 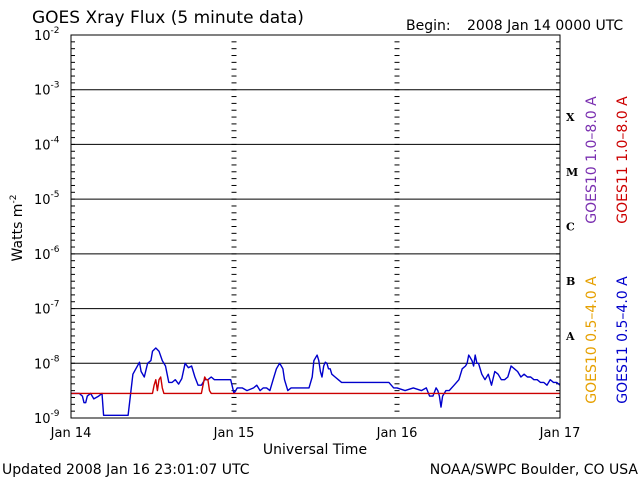 I want to click on legend-entry: GOES10 1.0–8.0 A, so click(x=592, y=160).